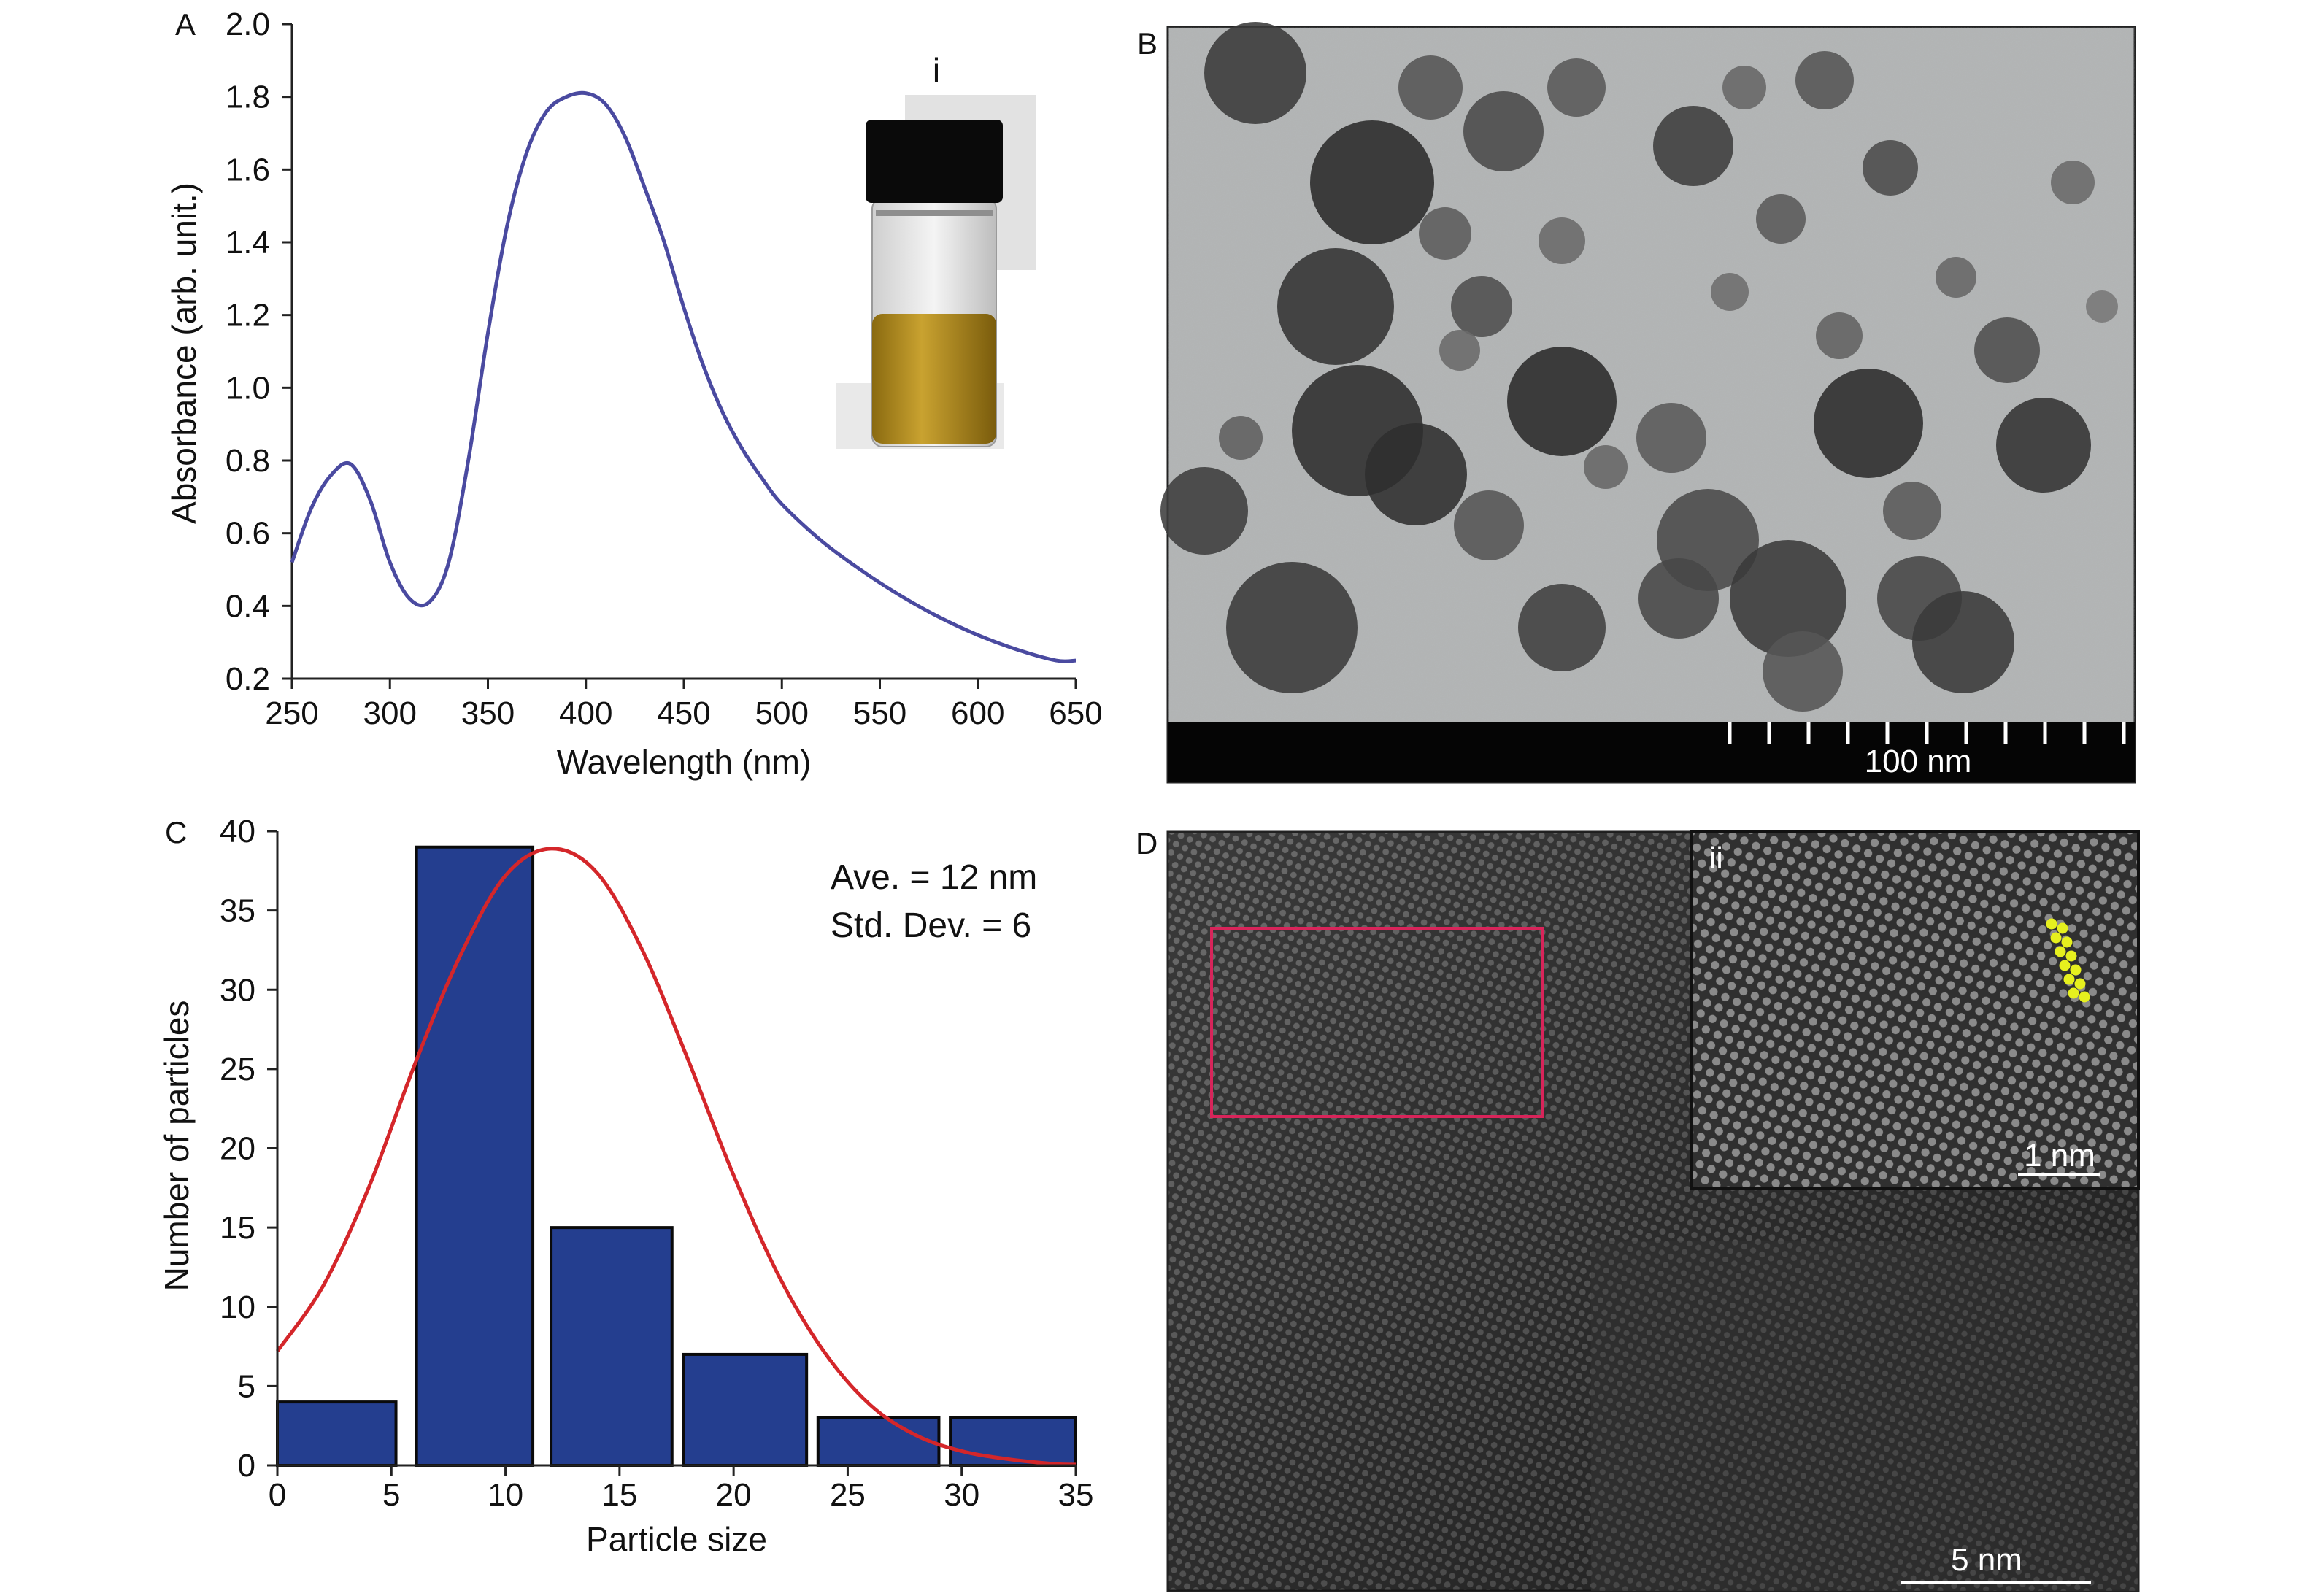  What do you see at coordinates (248, 316) in the screenshot?
I see `panel-a-y-tick-label: 1.2` at bounding box center [248, 316].